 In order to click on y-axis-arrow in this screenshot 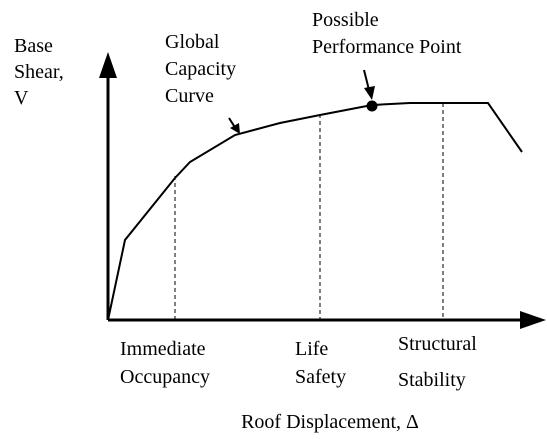, I will do `click(108, 65)`.